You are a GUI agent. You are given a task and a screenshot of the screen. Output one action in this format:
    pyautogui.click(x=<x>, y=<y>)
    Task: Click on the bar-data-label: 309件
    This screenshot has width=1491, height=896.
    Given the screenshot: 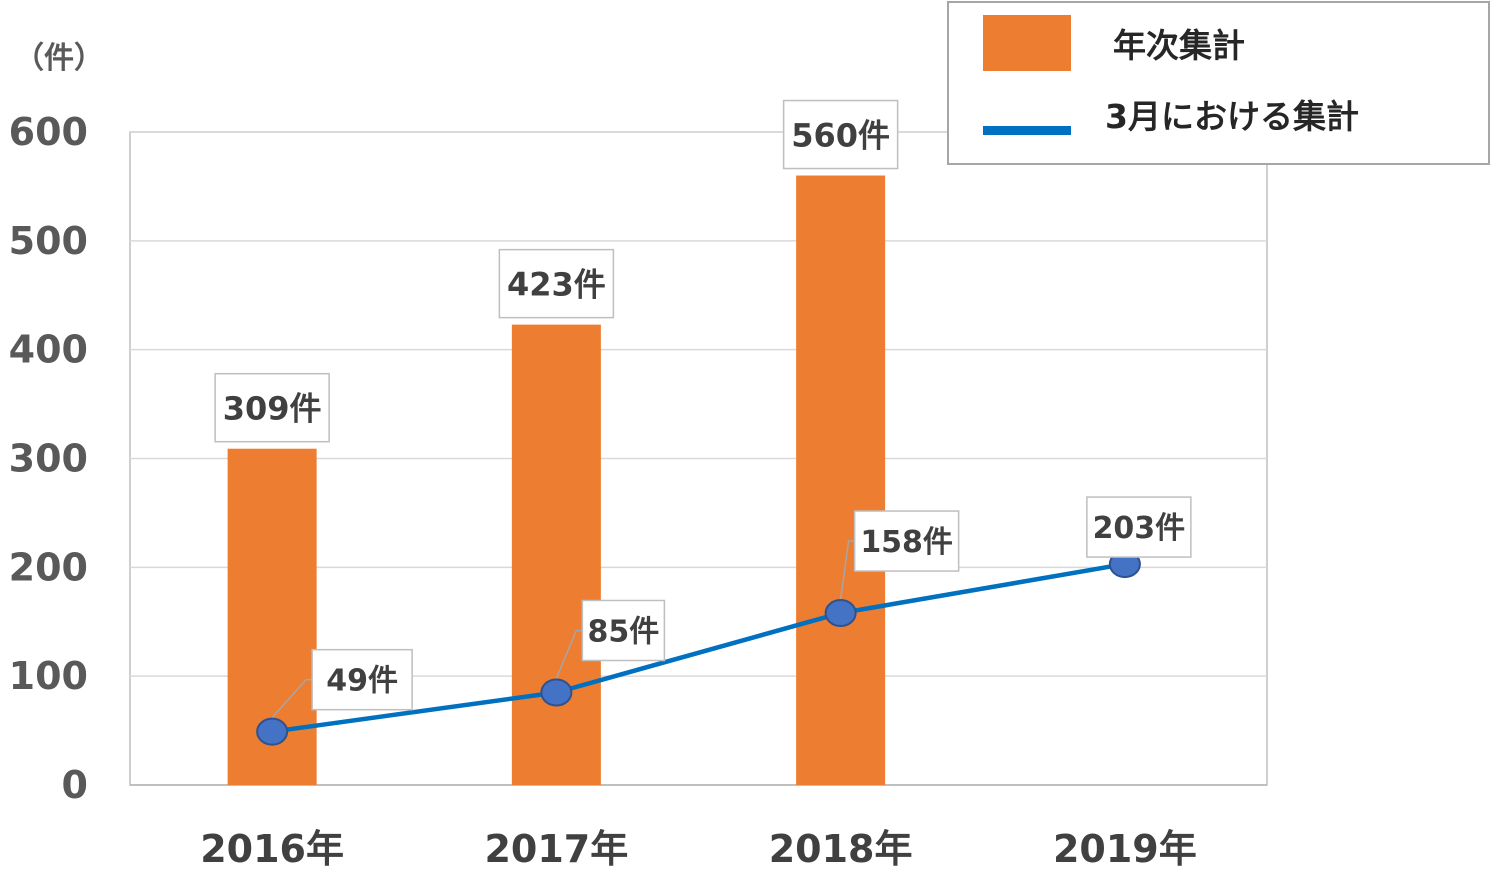 What is the action you would take?
    pyautogui.click(x=272, y=409)
    